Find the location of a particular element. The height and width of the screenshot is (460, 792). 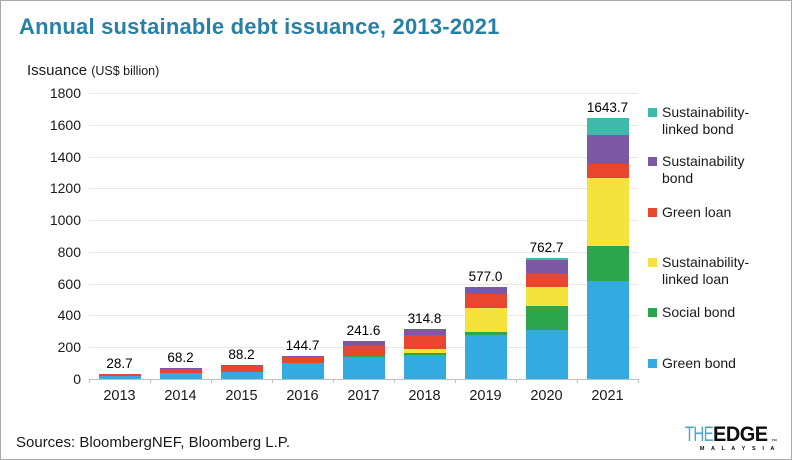

x-category-label: 2013 is located at coordinates (119, 396).